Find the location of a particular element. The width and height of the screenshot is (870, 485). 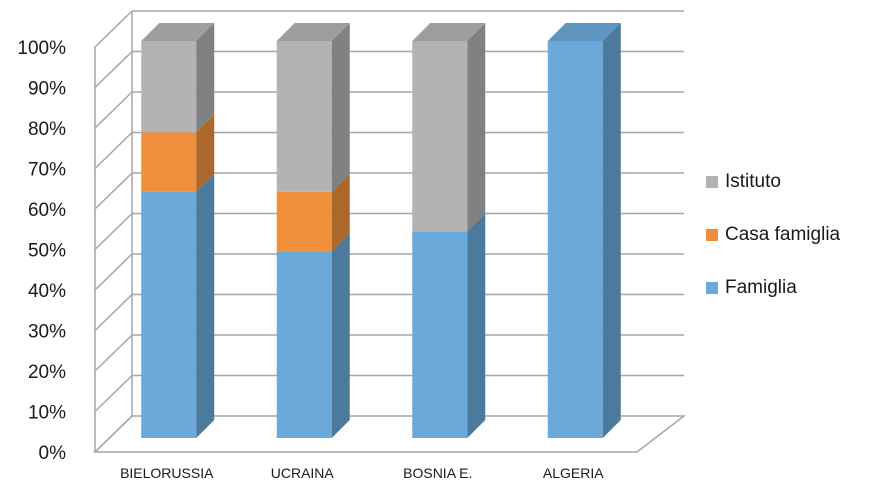

x-tick-label: BIELORUSSIA is located at coordinates (167, 473).